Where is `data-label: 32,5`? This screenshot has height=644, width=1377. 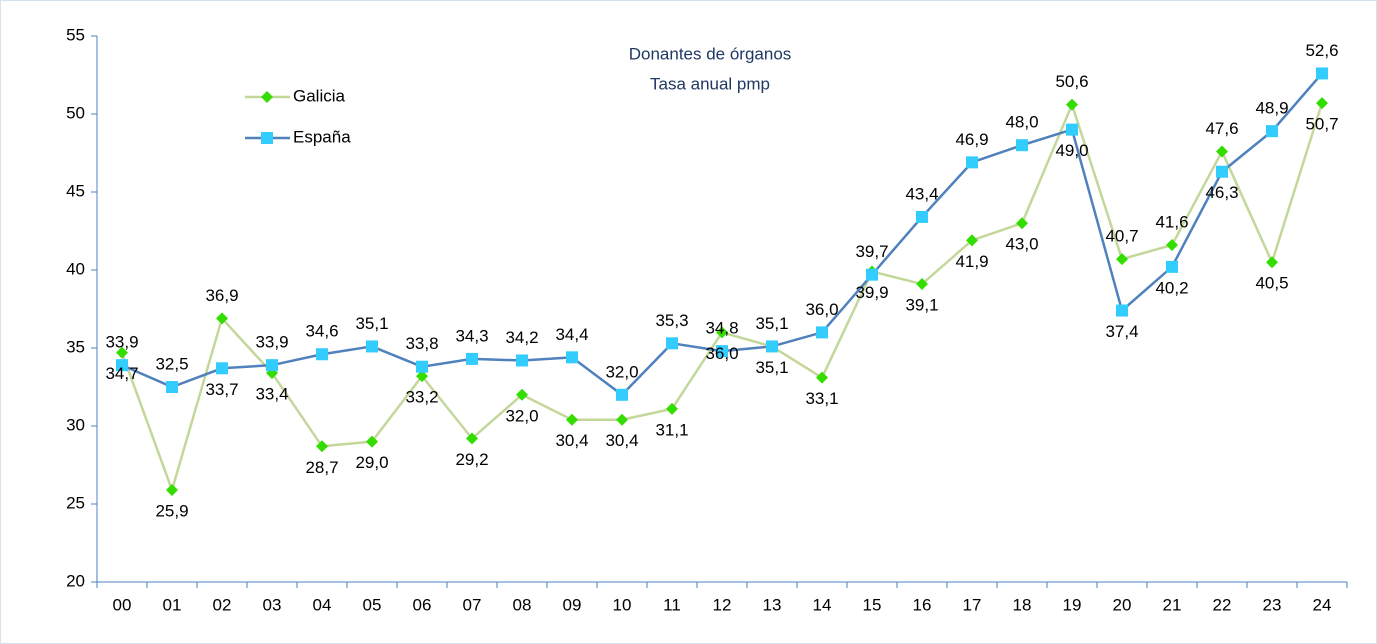 data-label: 32,5 is located at coordinates (171, 363).